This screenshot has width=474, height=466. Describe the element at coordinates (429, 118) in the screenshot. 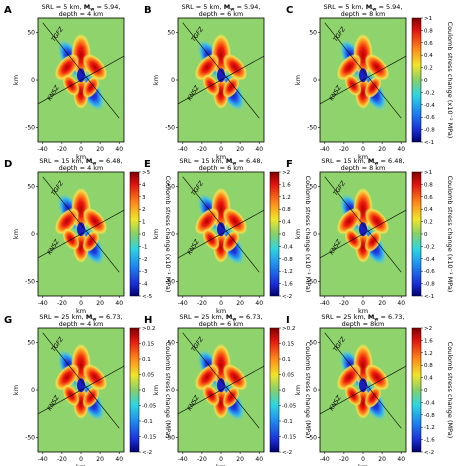

I see `colorbar-tick-label: -0.6` at that location.